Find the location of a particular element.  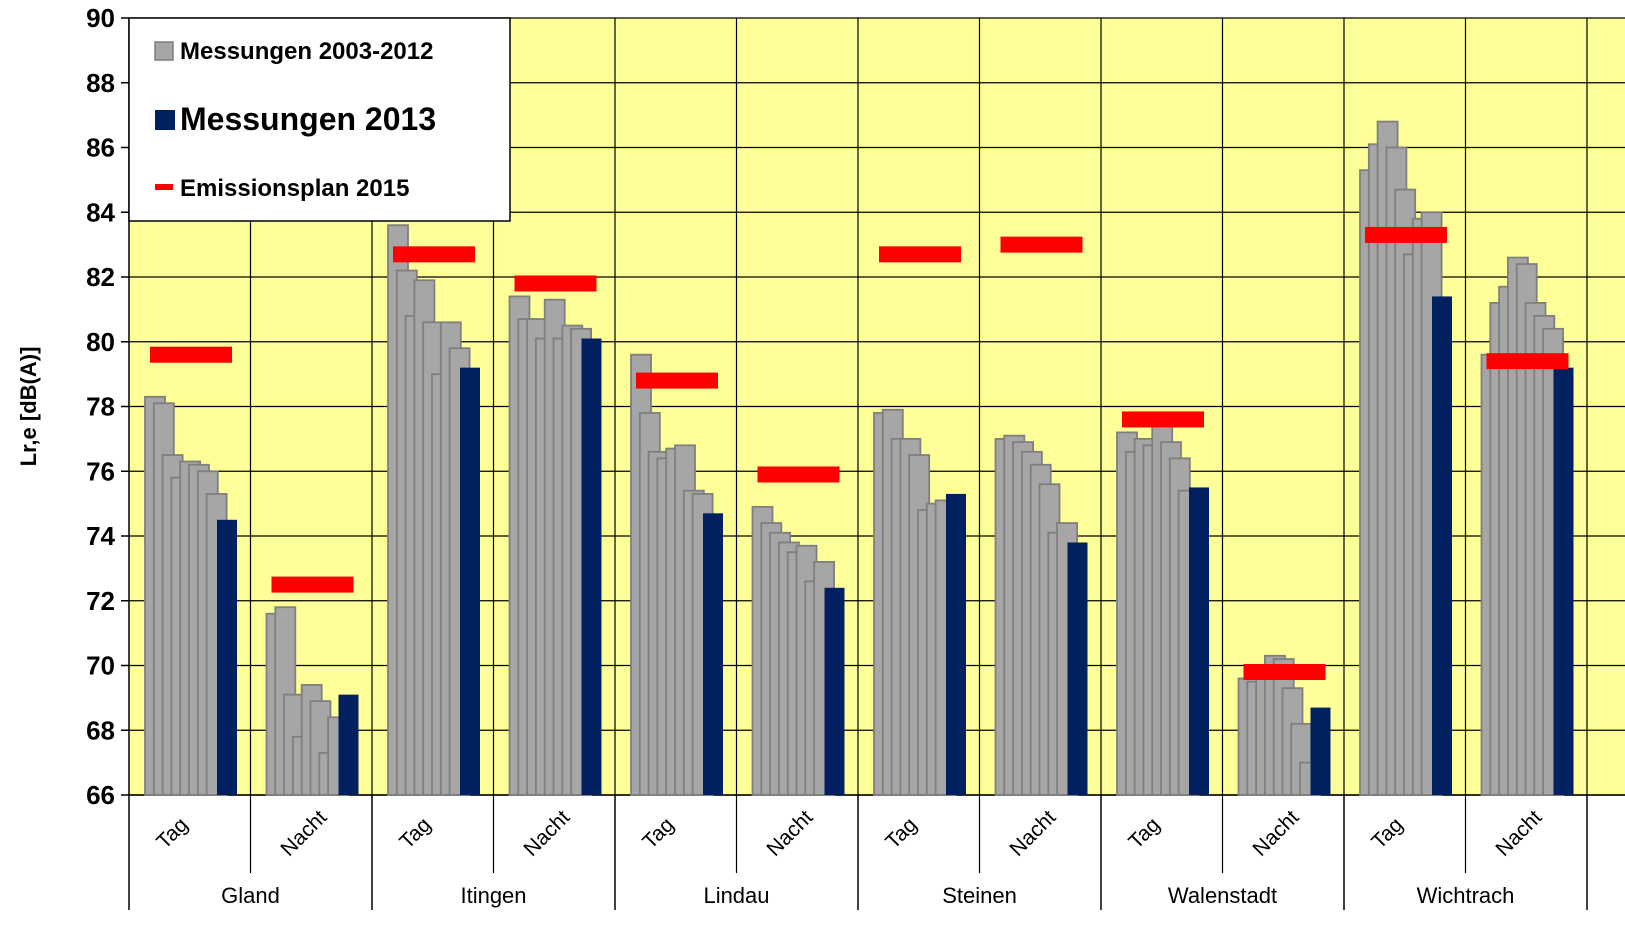

y-tick-label: 78 is located at coordinates (100, 407).